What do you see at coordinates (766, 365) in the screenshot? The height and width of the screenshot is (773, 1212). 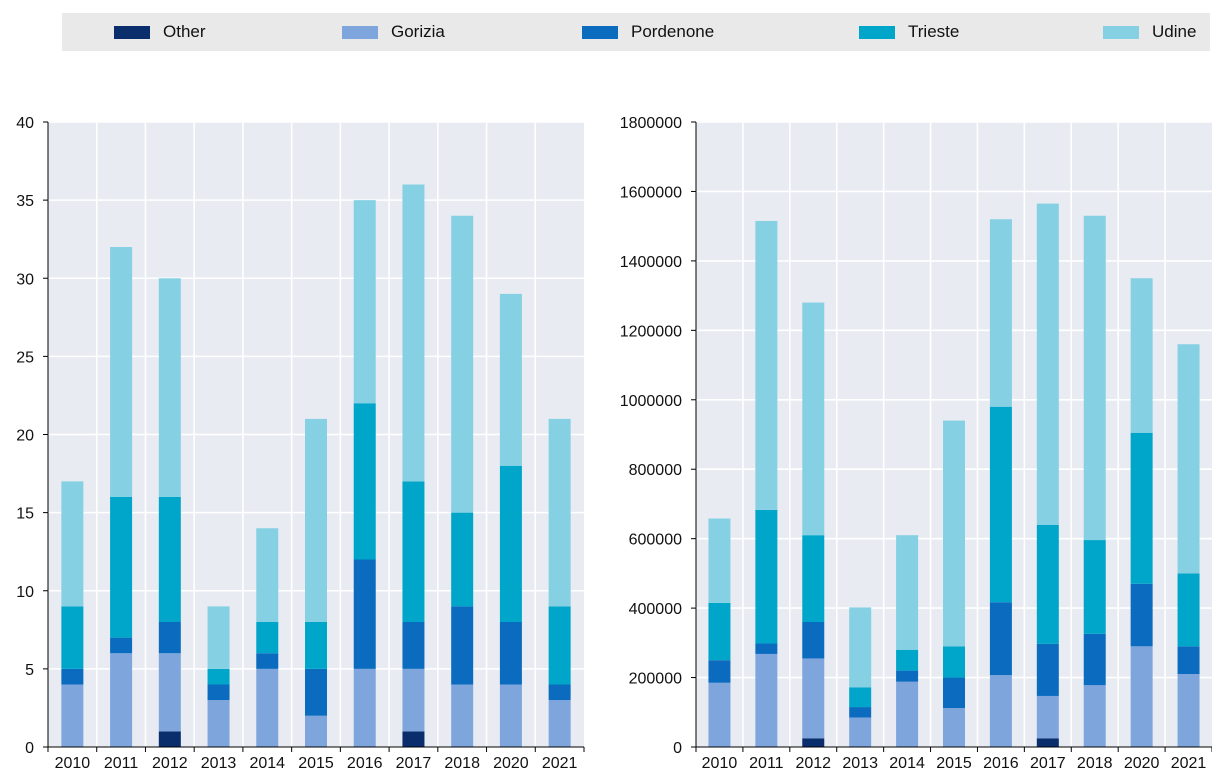 I see `right-bar-udine-2011` at bounding box center [766, 365].